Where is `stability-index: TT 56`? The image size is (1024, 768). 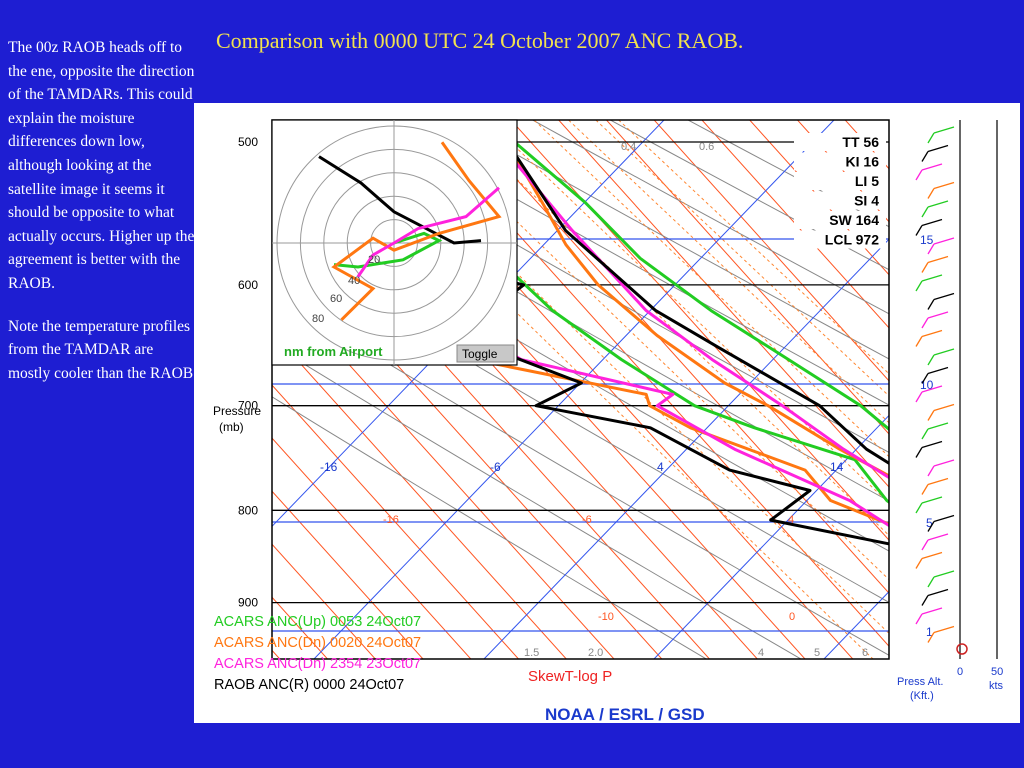
stability-index: TT 56 is located at coordinates (860, 142).